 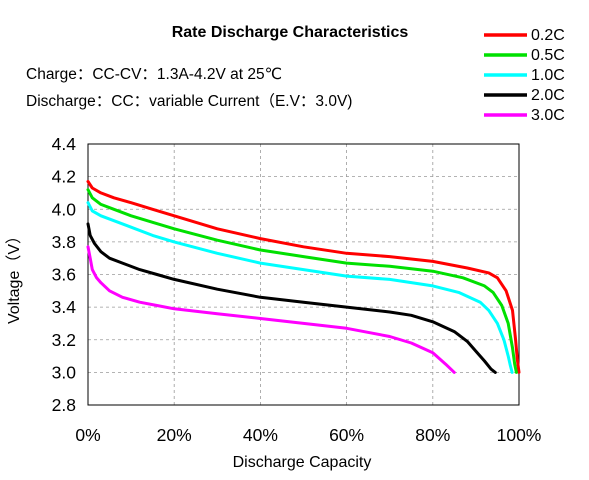 What do you see at coordinates (64, 340) in the screenshot?
I see `y-tick-label: 3.2` at bounding box center [64, 340].